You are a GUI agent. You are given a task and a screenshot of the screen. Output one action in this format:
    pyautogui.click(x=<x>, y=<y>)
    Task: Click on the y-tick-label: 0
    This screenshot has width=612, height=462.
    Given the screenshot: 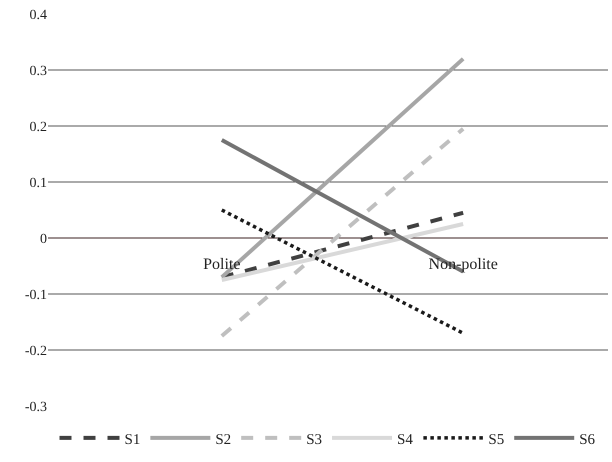 What is the action you would take?
    pyautogui.click(x=43, y=239)
    